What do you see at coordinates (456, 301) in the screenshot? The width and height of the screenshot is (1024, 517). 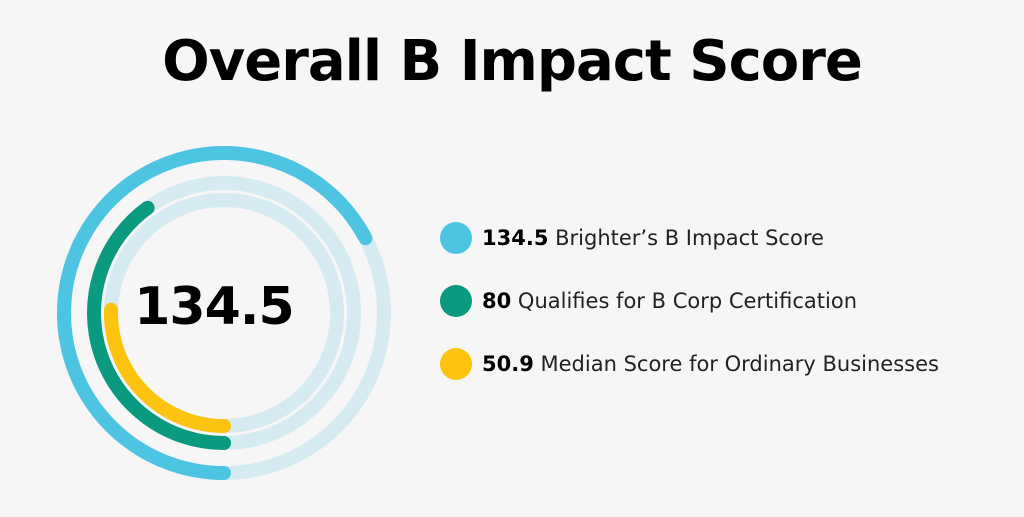 I see `legend-dot-qualifies` at bounding box center [456, 301].